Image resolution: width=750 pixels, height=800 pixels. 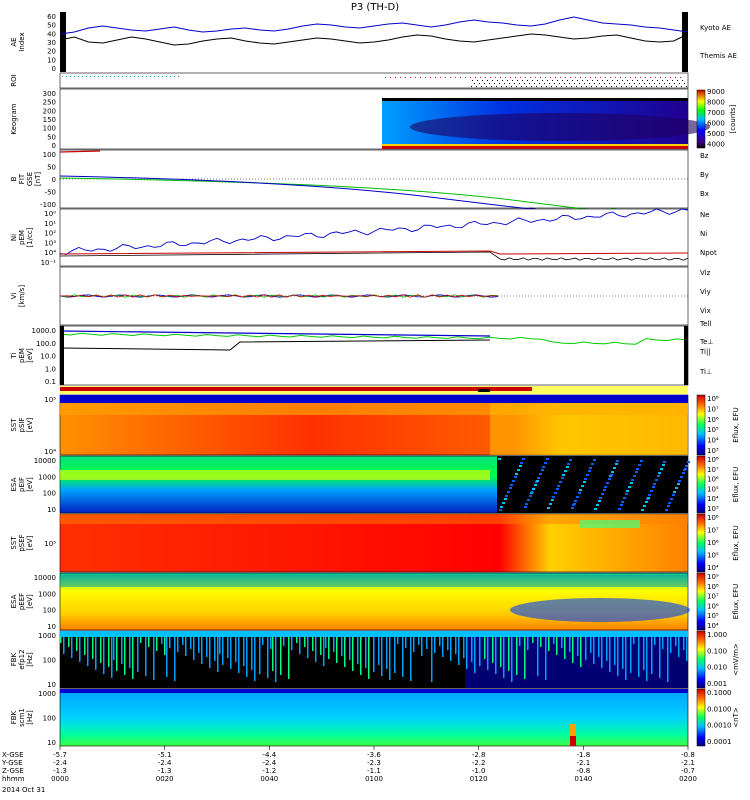 I want to click on keogram-bottom-red, so click(x=535, y=147).